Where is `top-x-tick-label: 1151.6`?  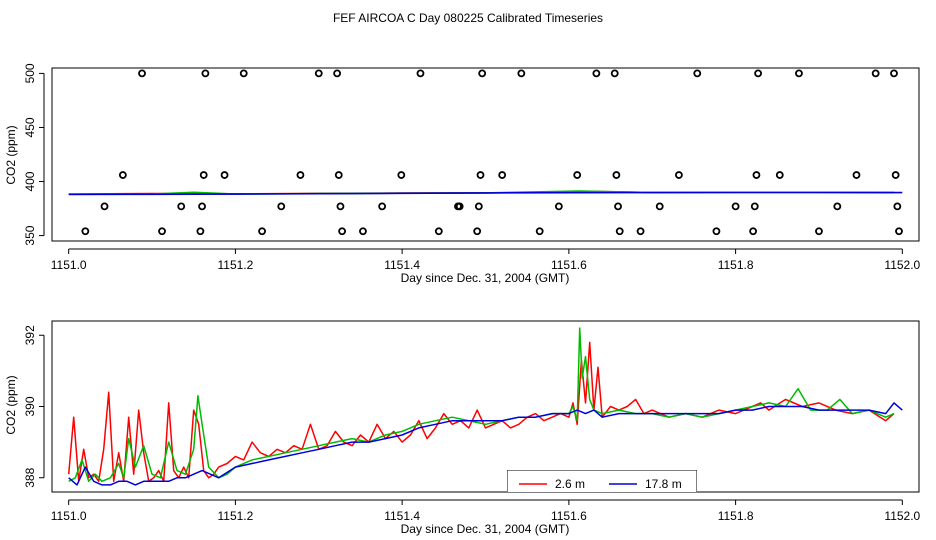
top-x-tick-label: 1151.6 is located at coordinates (569, 265).